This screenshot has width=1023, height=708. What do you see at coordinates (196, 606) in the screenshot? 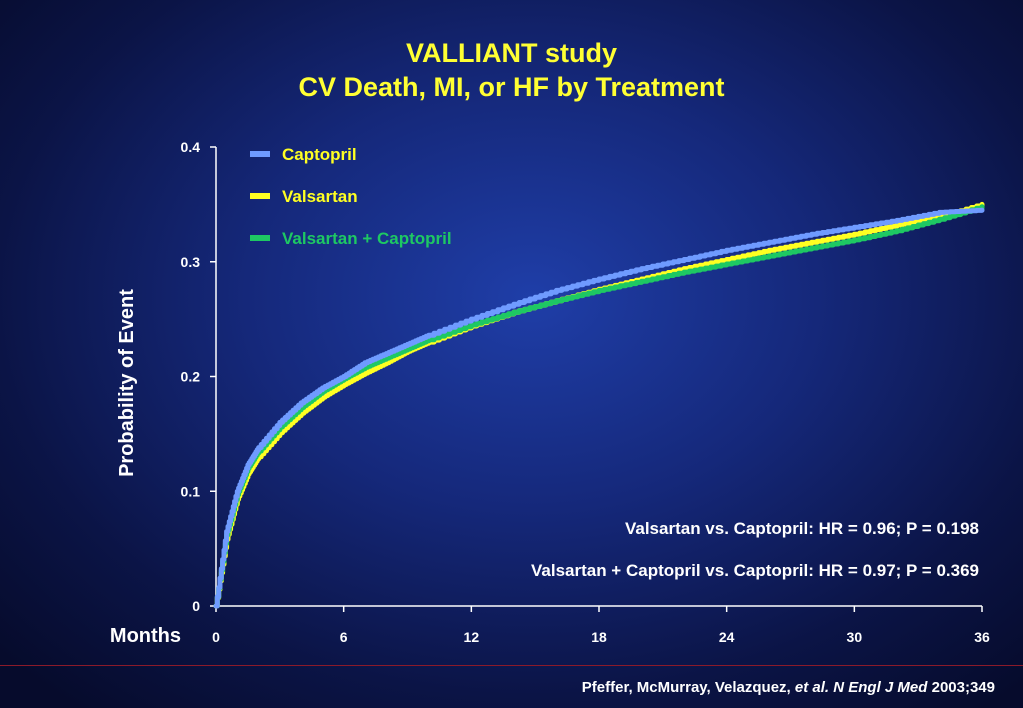
I see `y-tick-label: 0` at bounding box center [196, 606].